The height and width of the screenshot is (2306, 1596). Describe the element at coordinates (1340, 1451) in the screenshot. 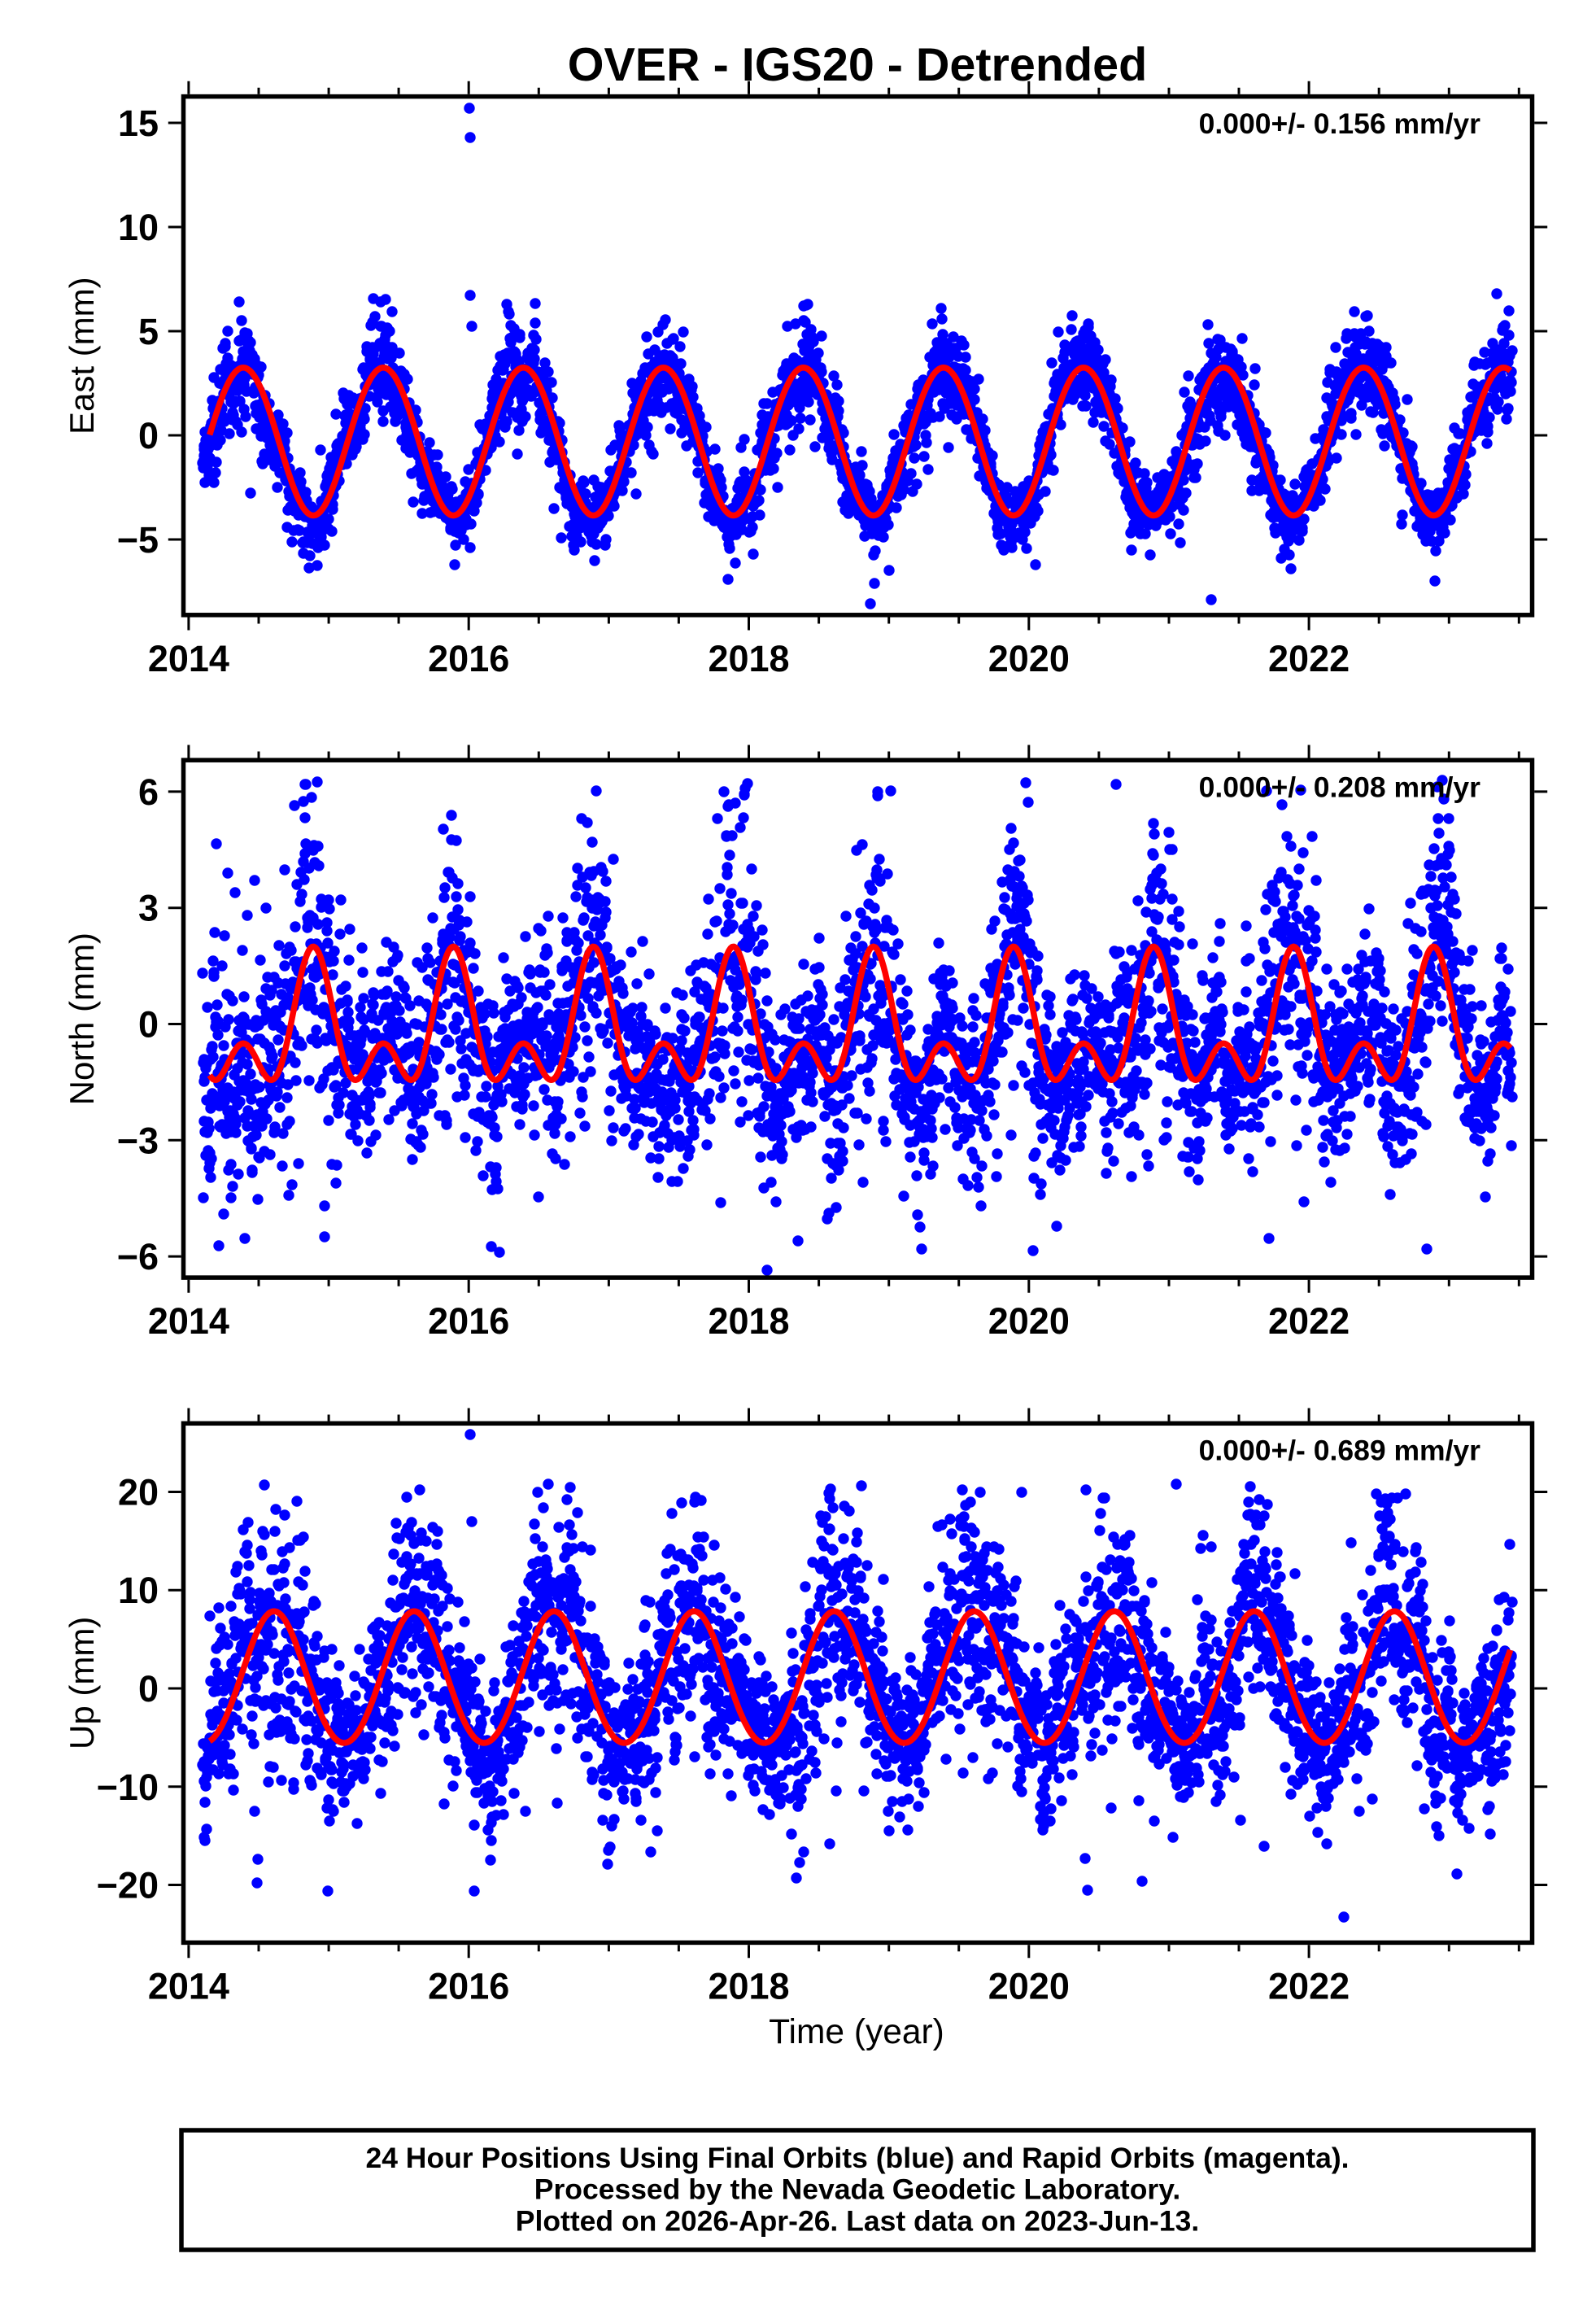

I see `svg-text: 0.000+/- 0.689 mm/yr` at that location.